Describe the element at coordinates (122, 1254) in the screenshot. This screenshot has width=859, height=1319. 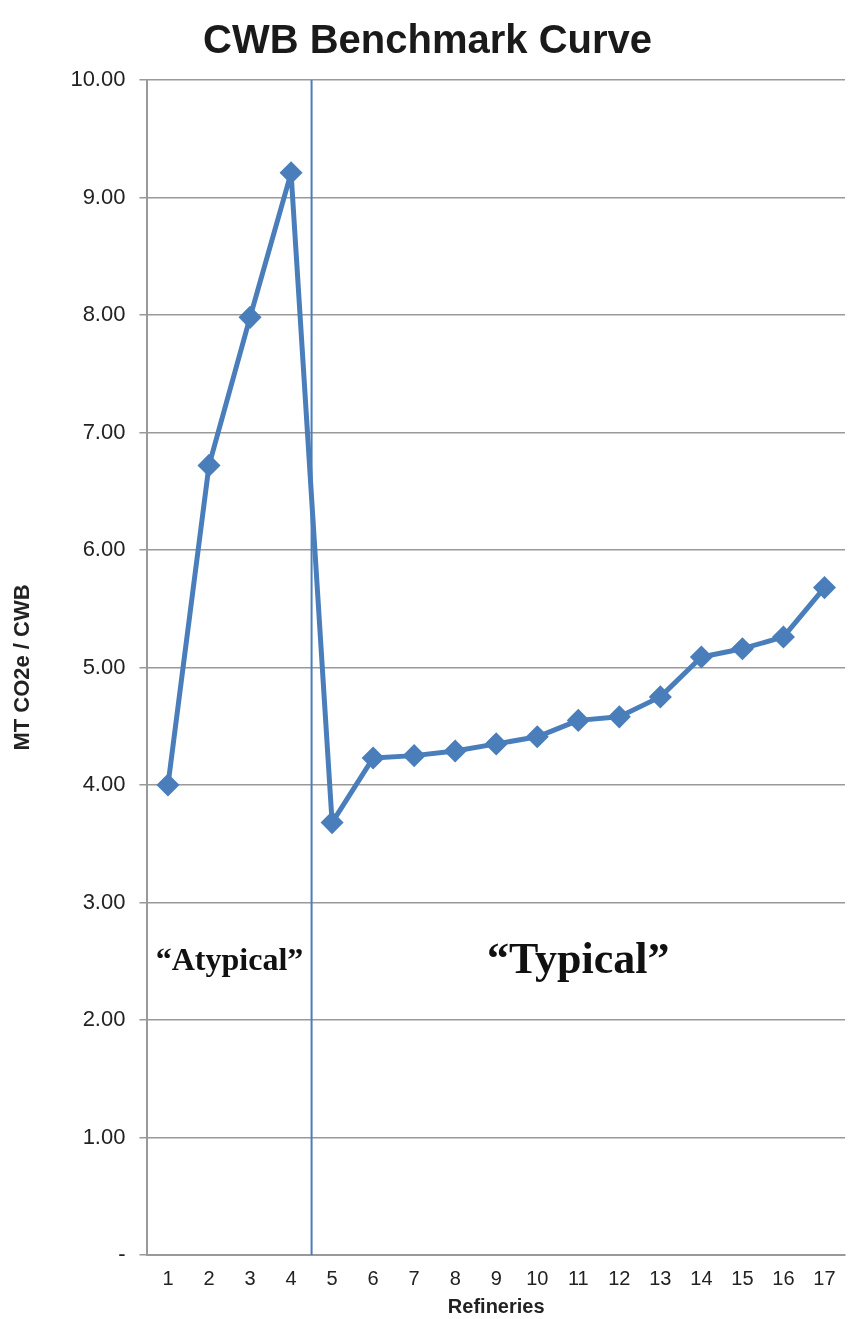
I see `y-tick-label: -` at that location.